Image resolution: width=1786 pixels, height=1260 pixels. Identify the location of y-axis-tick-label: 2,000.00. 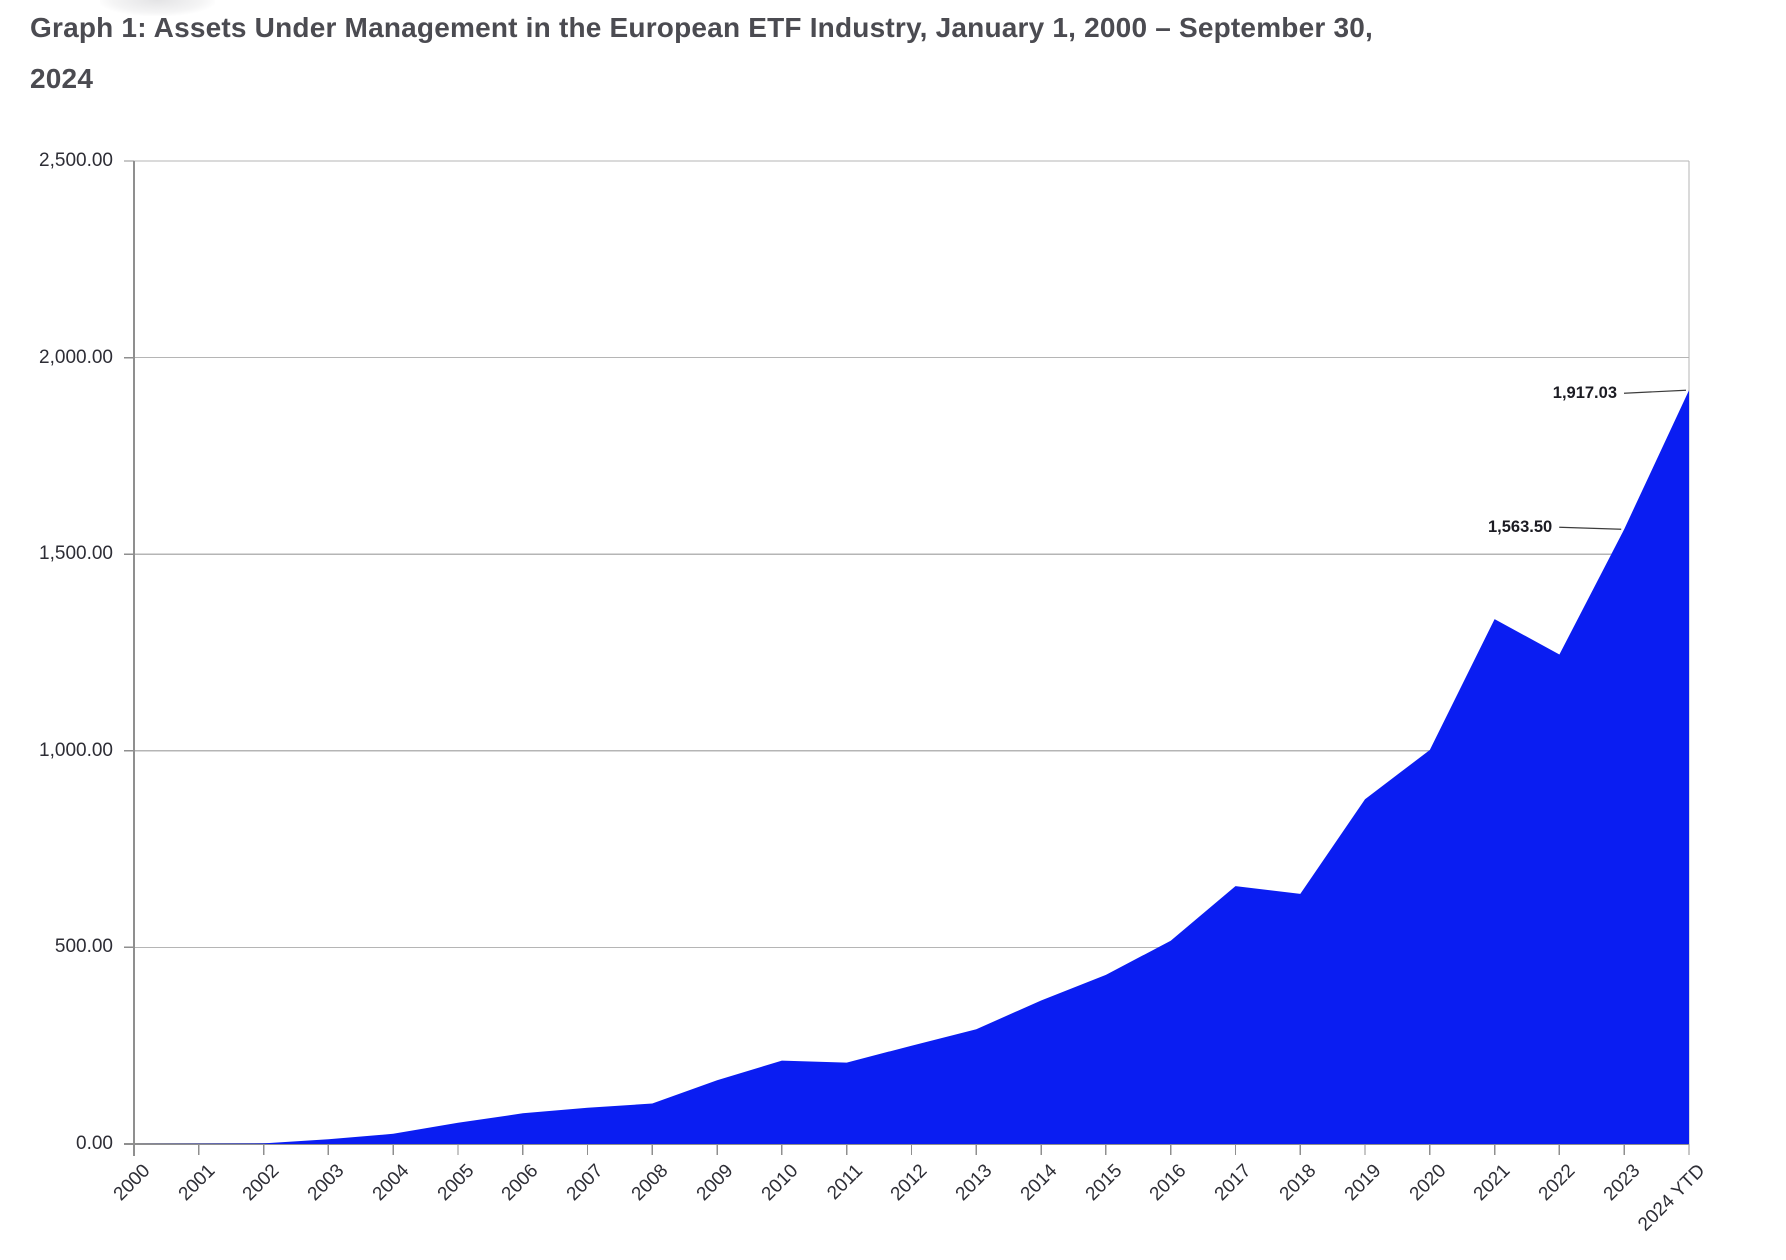
(76, 357).